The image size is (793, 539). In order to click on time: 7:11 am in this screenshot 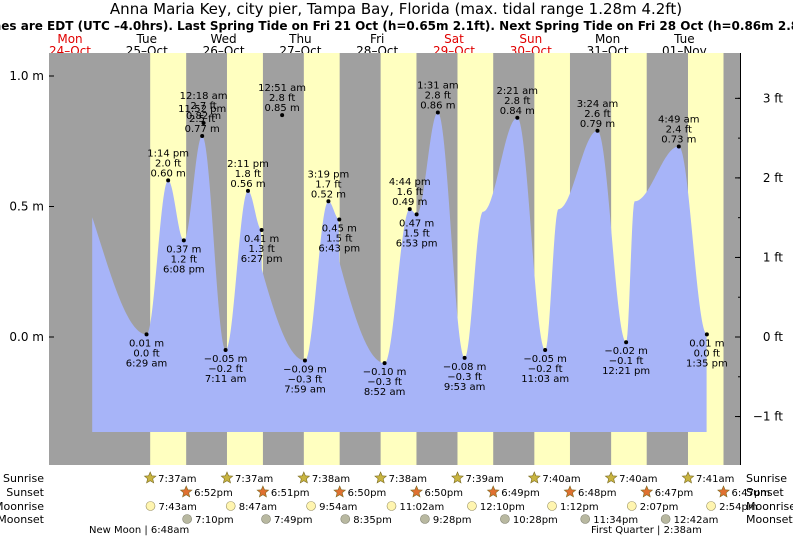, I will do `click(226, 379)`.